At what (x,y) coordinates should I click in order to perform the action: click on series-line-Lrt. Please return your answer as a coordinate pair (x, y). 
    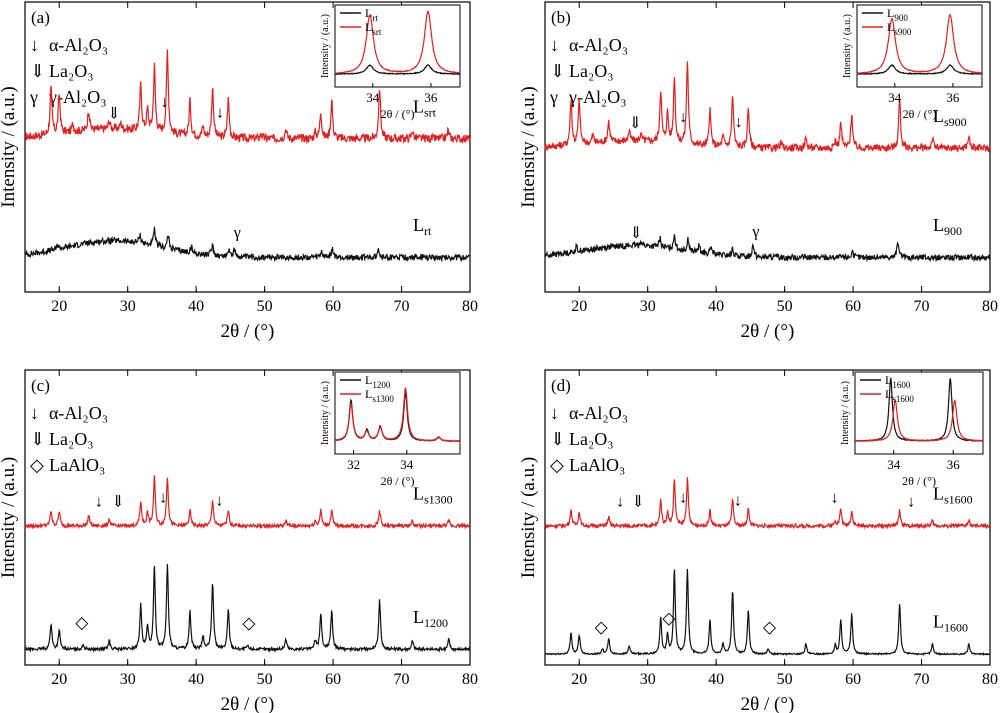
    Looking at the image, I should click on (247, 244).